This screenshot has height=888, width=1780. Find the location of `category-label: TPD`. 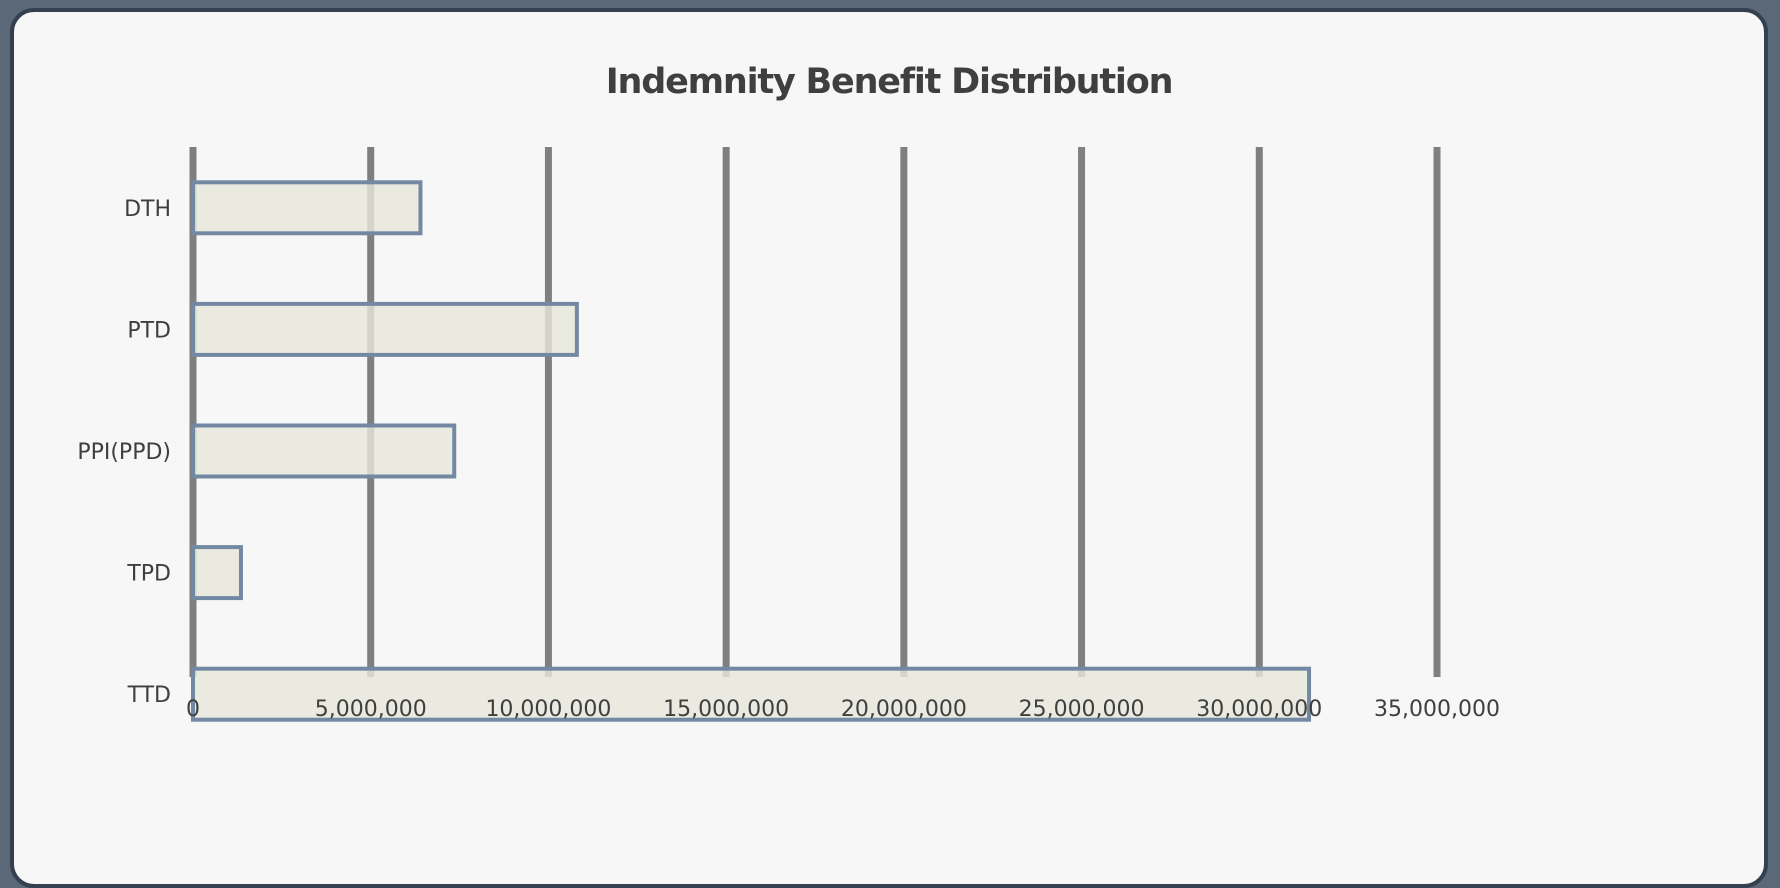

category-label: TPD is located at coordinates (148, 574).